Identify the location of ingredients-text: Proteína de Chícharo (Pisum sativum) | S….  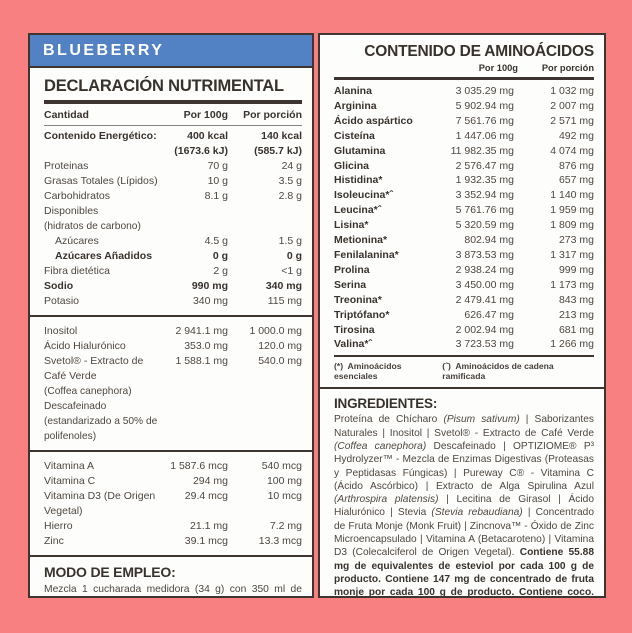
(464, 506).